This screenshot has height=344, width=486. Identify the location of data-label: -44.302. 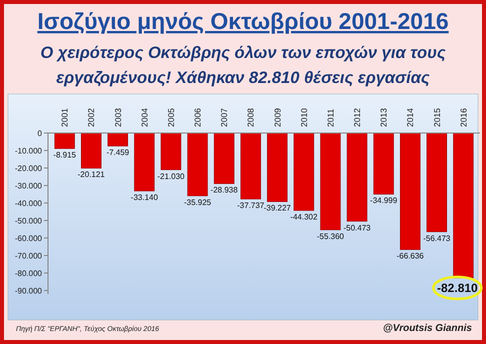
(304, 217).